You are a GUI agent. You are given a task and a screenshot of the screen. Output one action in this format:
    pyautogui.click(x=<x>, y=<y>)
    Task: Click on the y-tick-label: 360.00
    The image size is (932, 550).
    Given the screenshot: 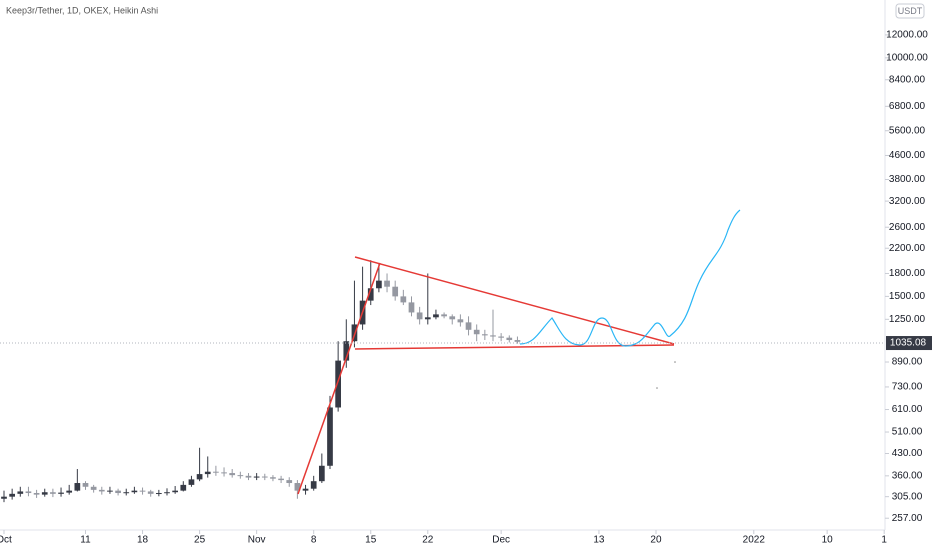 What is the action you would take?
    pyautogui.click(x=907, y=475)
    